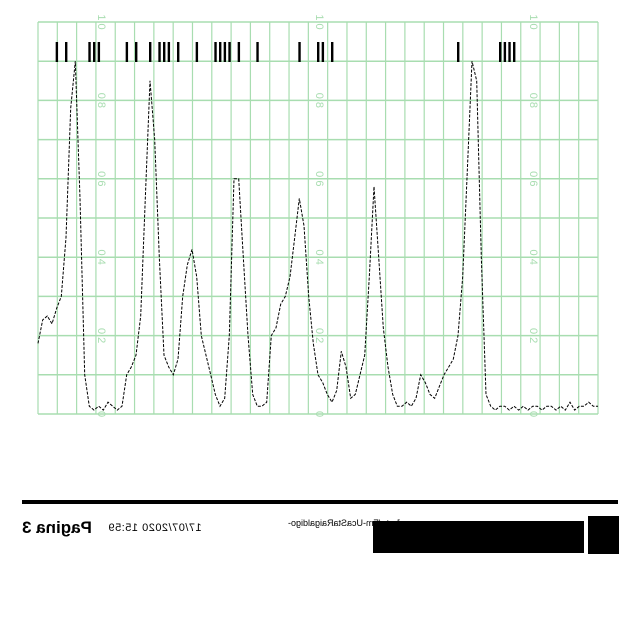 This screenshot has height=640, width=640. I want to click on redaction-block, so click(478, 537).